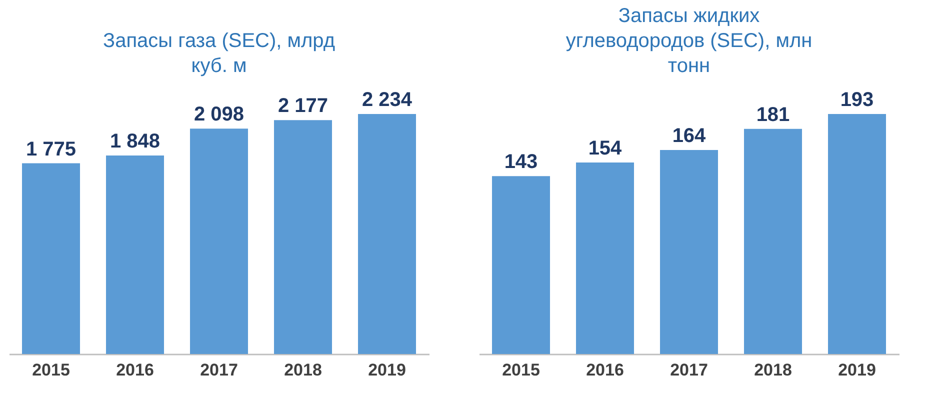 This screenshot has height=410, width=933. Describe the element at coordinates (857, 100) in the screenshot. I see `data-label: 193` at that location.